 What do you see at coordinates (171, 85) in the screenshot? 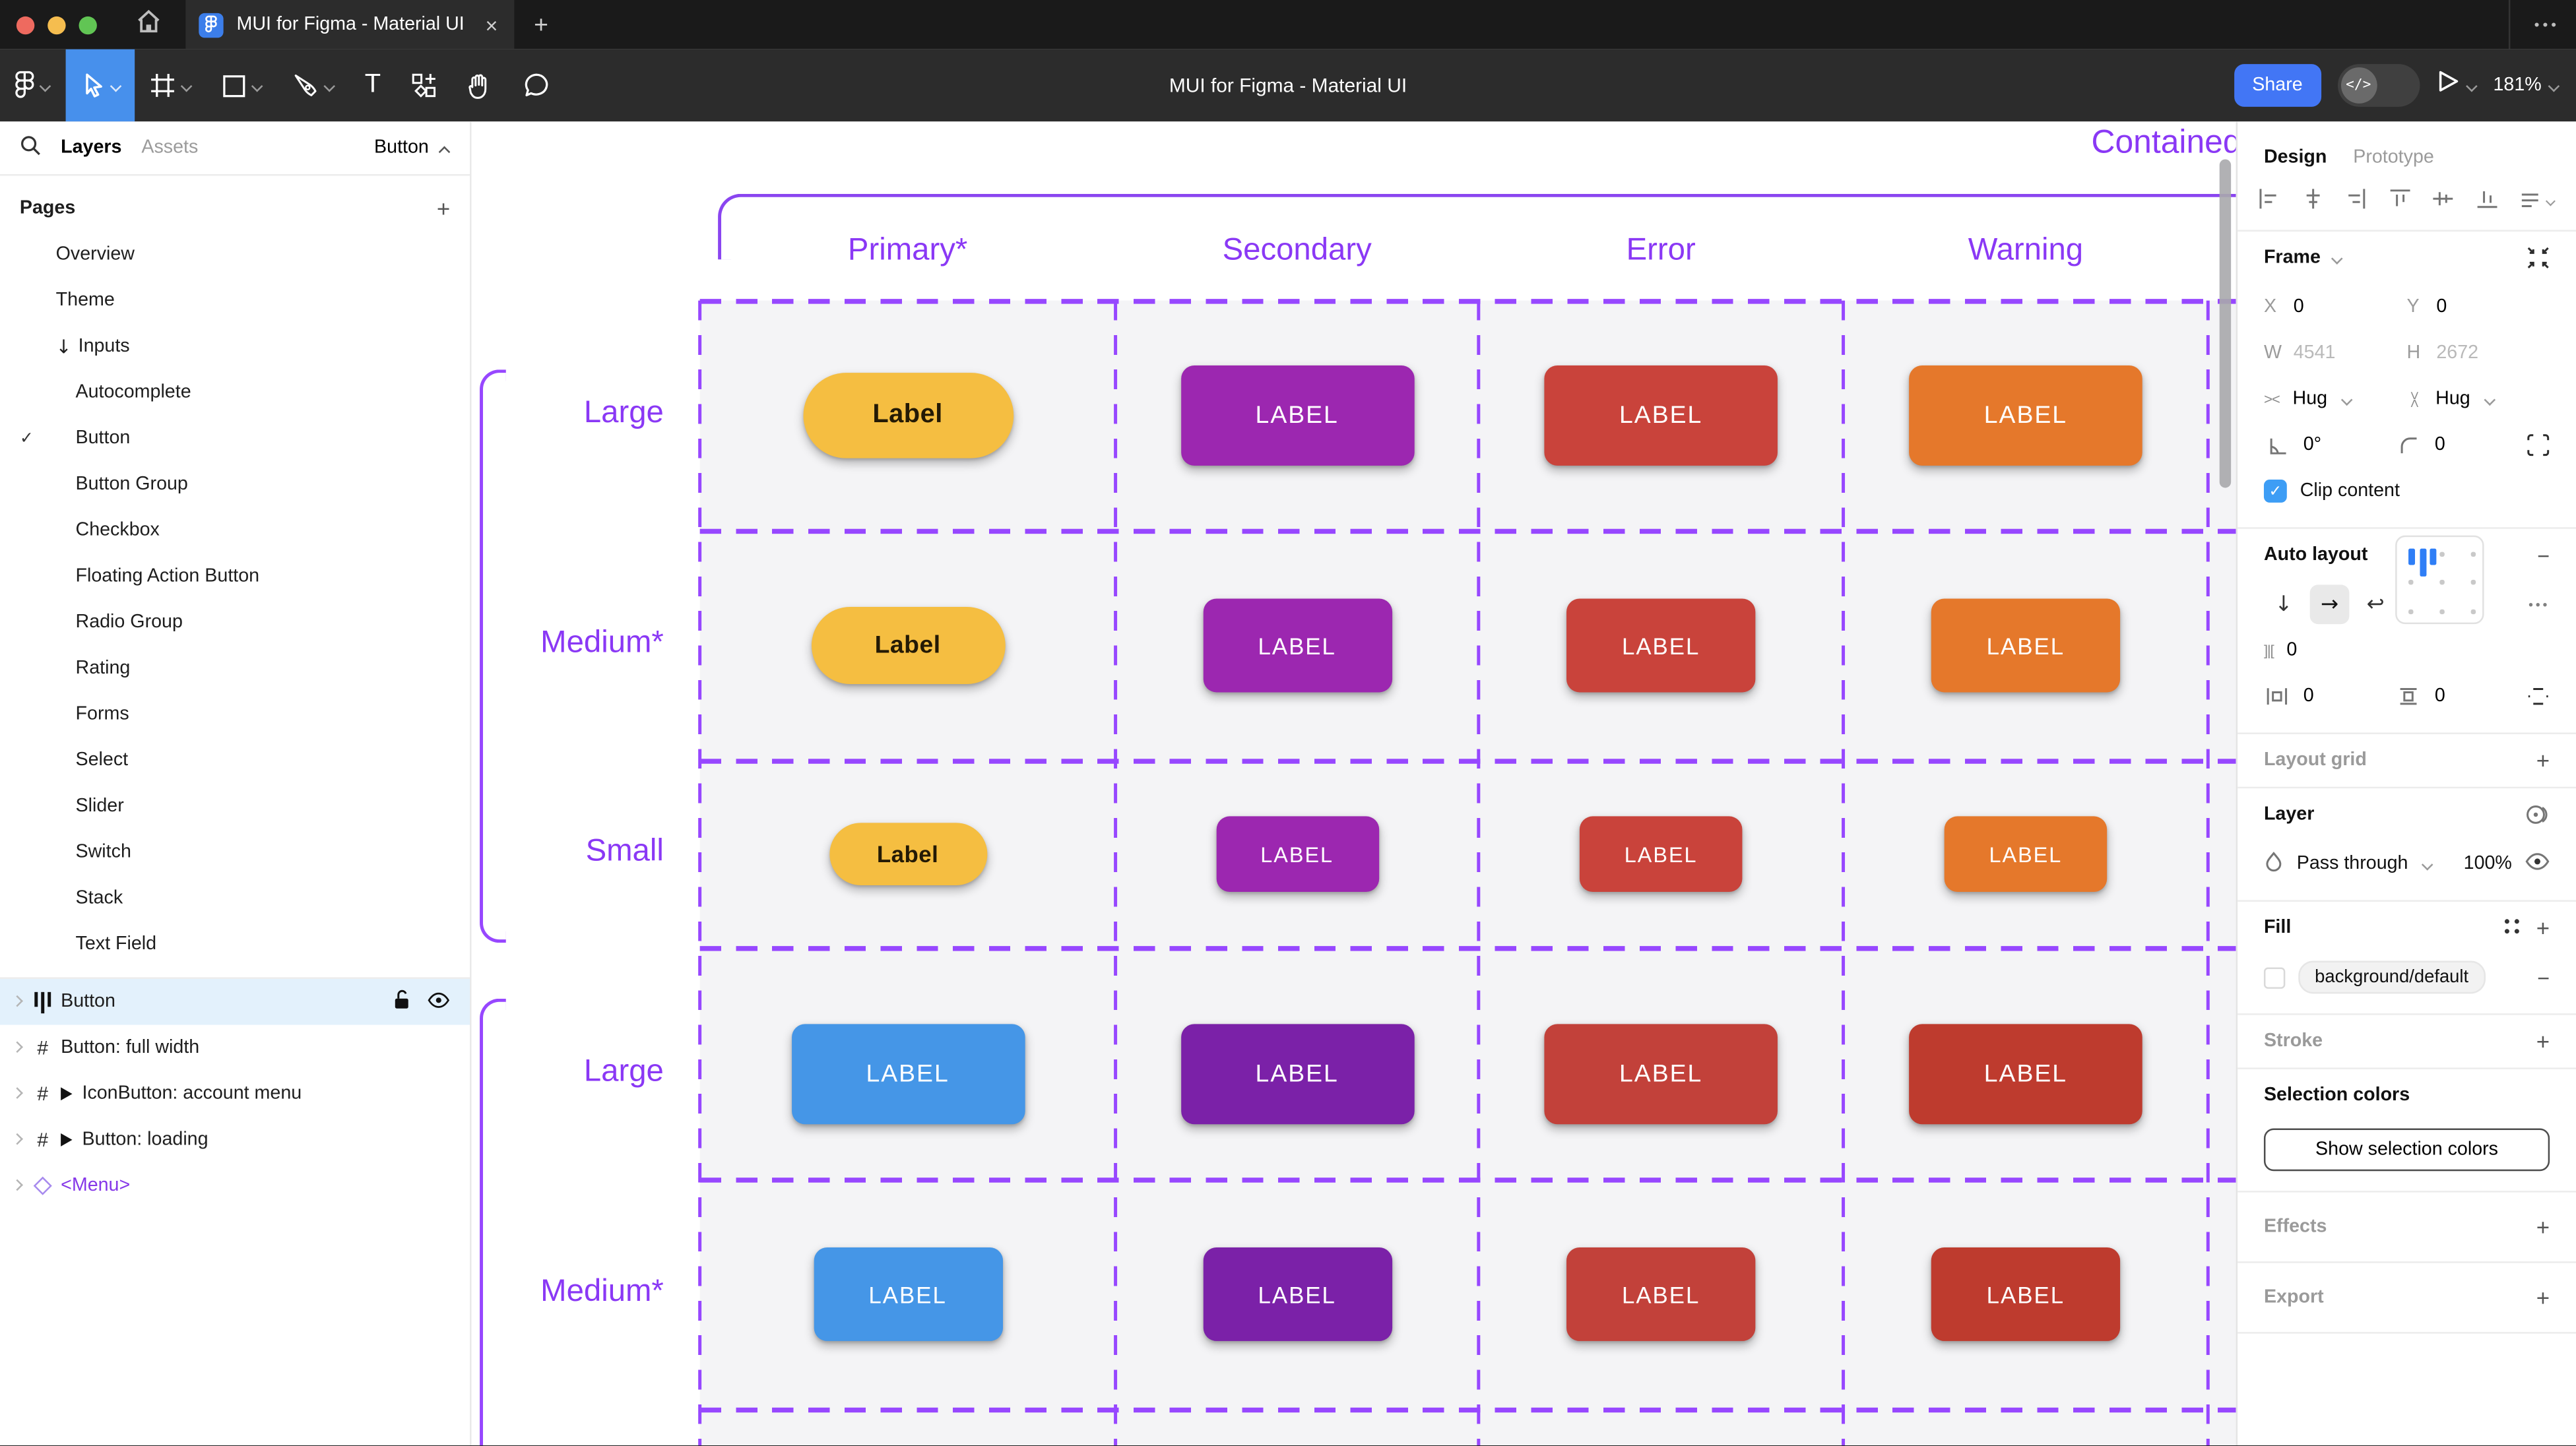
I see `frame-tool-button` at bounding box center [171, 85].